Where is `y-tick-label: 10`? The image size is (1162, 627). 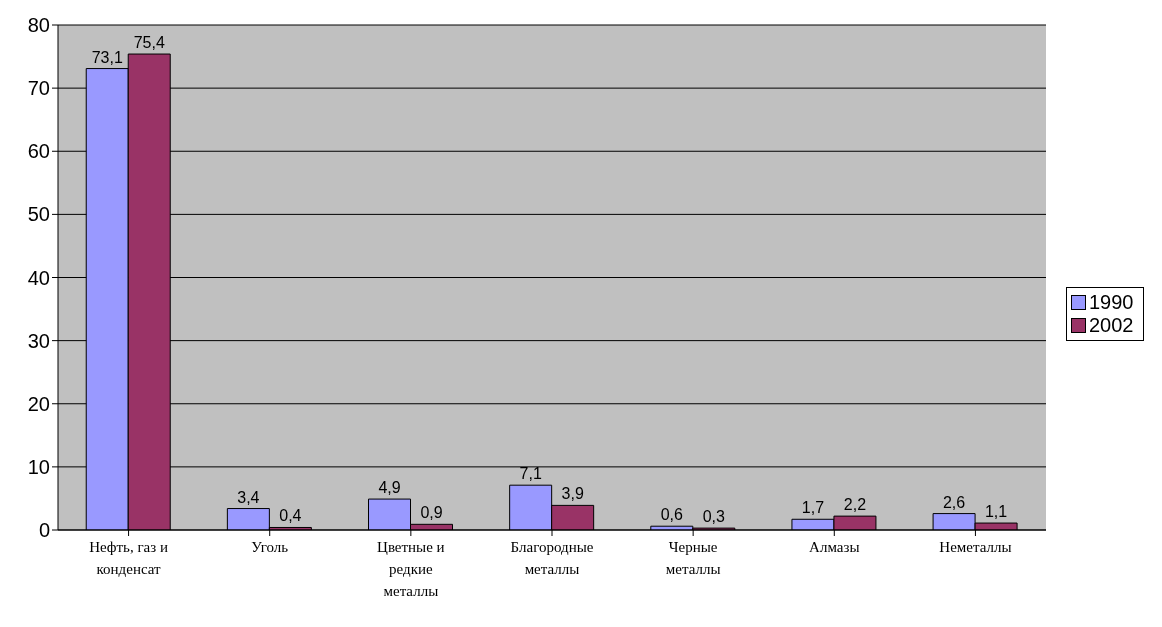 y-tick-label: 10 is located at coordinates (38, 466).